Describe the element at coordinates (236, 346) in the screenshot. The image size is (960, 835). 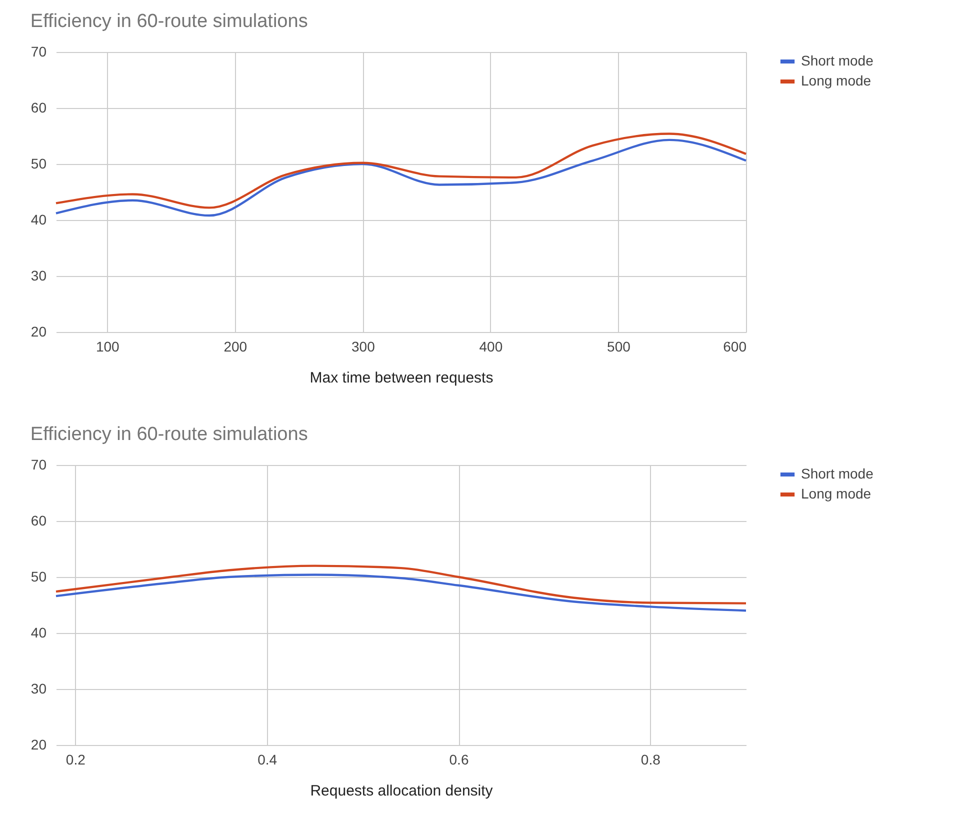
I see `x-tick-label: 200` at that location.